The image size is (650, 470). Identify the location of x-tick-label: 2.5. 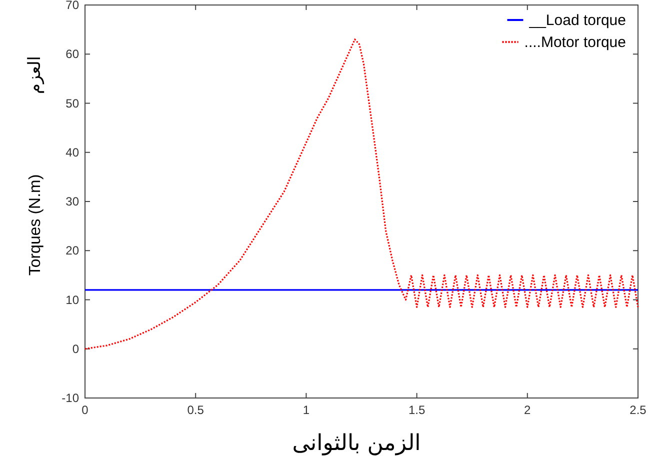
(638, 410).